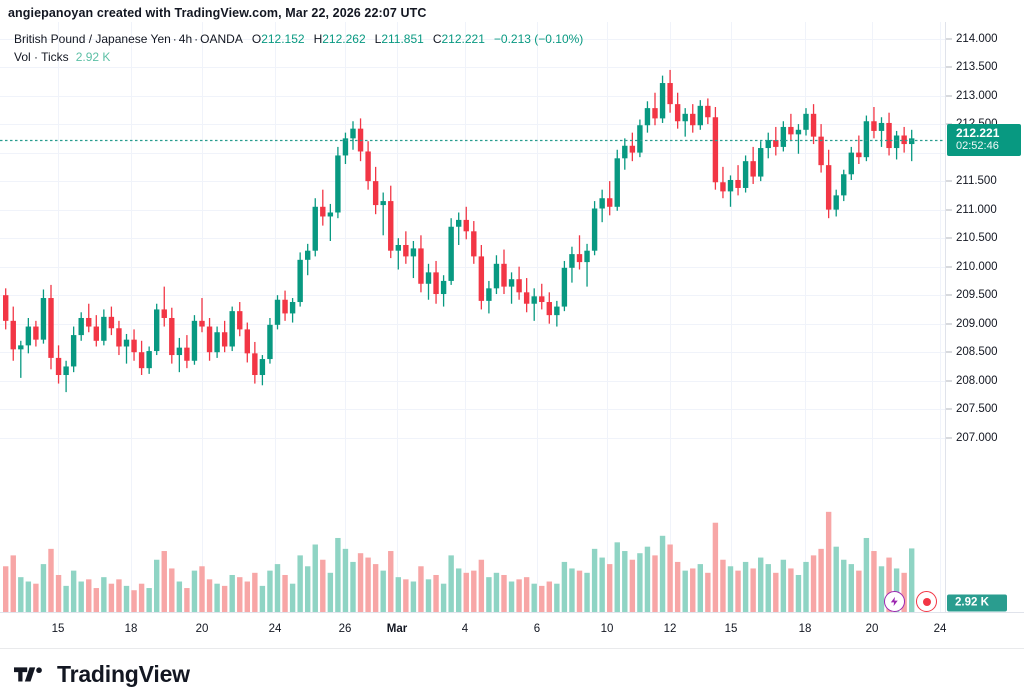  I want to click on tradingview-brand-text: TradingView, so click(123, 673).